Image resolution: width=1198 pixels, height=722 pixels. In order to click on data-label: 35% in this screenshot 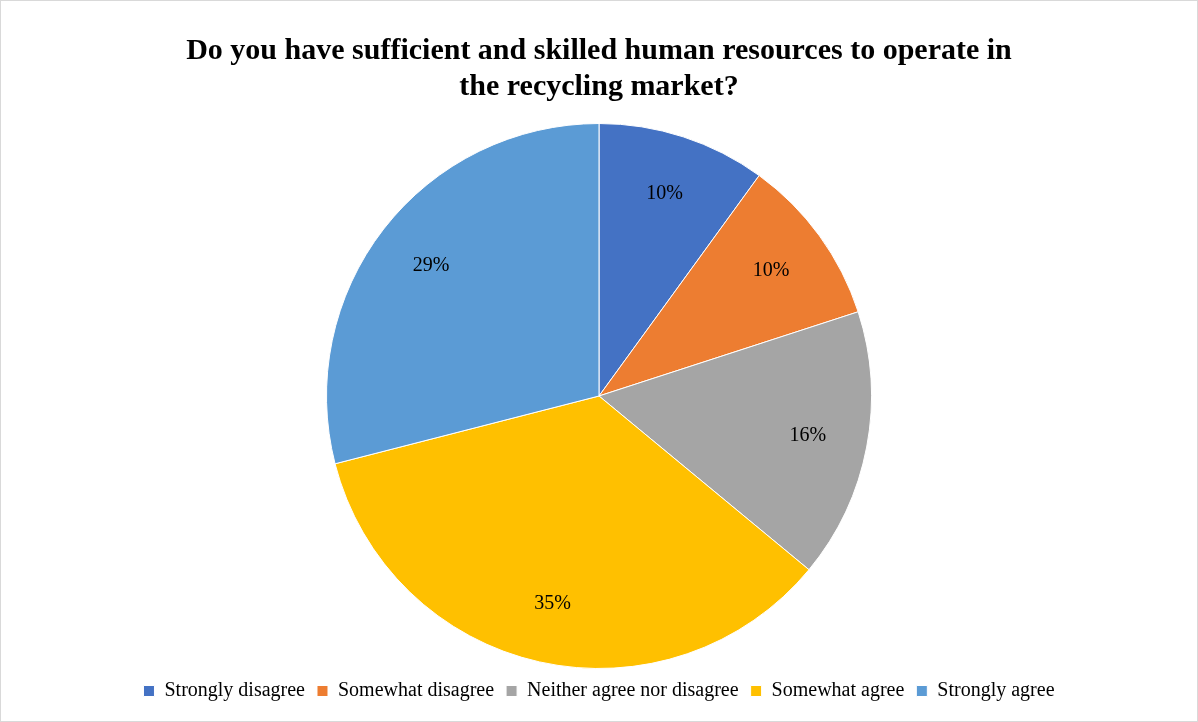, I will do `click(552, 601)`.